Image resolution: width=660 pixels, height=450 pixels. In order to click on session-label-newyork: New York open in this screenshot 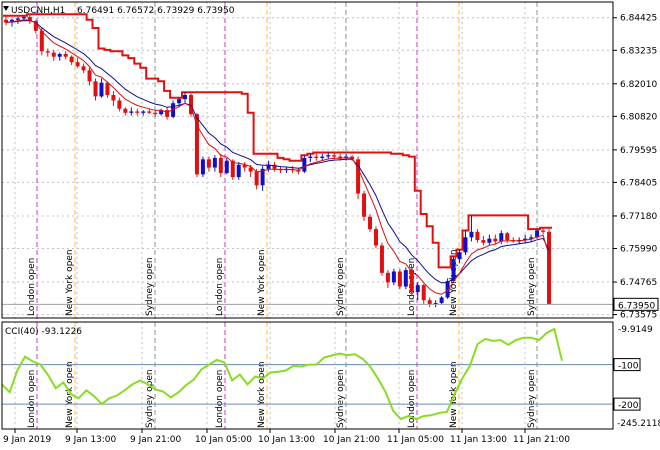, I will do `click(70, 282)`.